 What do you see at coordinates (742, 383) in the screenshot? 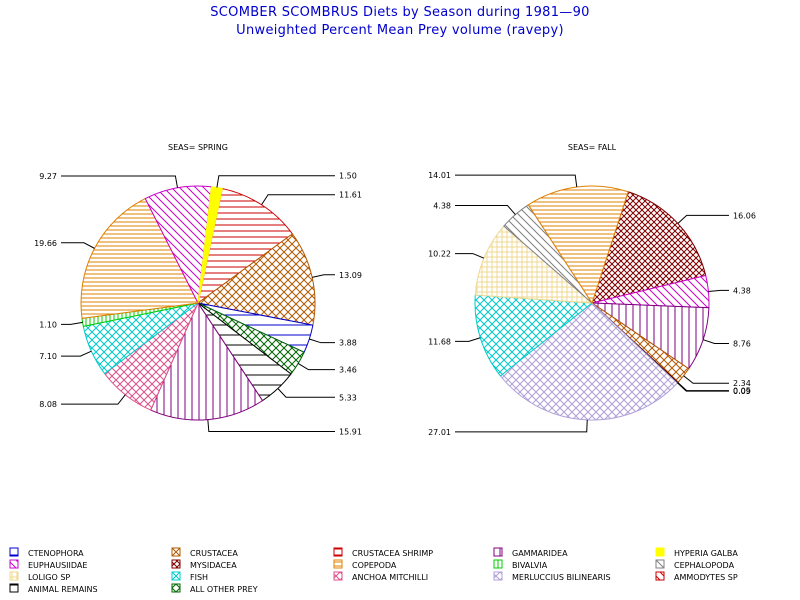
I see `slice-value-label: 2.34` at bounding box center [742, 383].